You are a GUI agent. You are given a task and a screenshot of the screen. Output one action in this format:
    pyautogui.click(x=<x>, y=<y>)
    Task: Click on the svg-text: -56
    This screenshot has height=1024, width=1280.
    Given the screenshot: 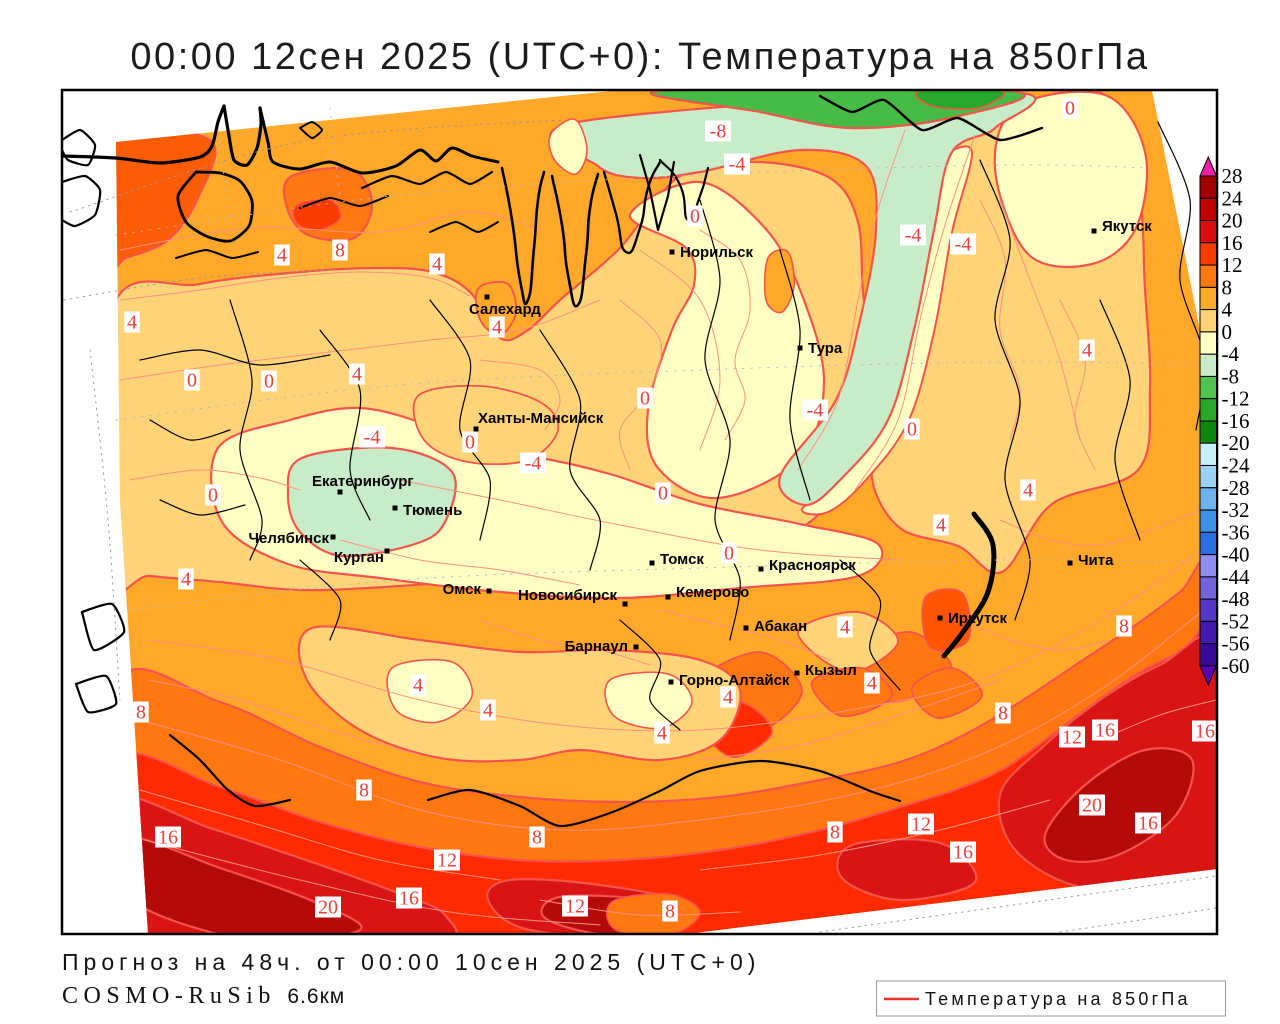 What is the action you would take?
    pyautogui.click(x=1236, y=644)
    